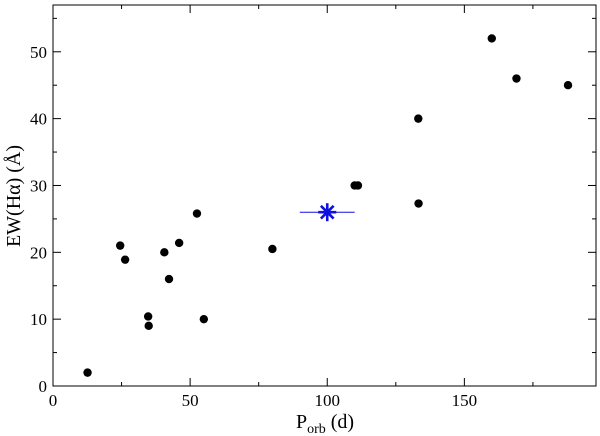  Describe the element at coordinates (301, 422) in the screenshot. I see `x-axis-label-main: P` at that location.